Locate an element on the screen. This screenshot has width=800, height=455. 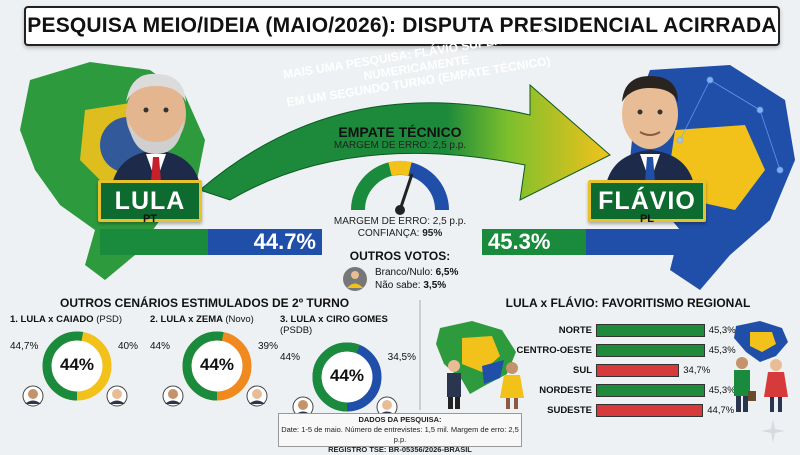
confidence-value: 95% is located at coordinates (432, 233).